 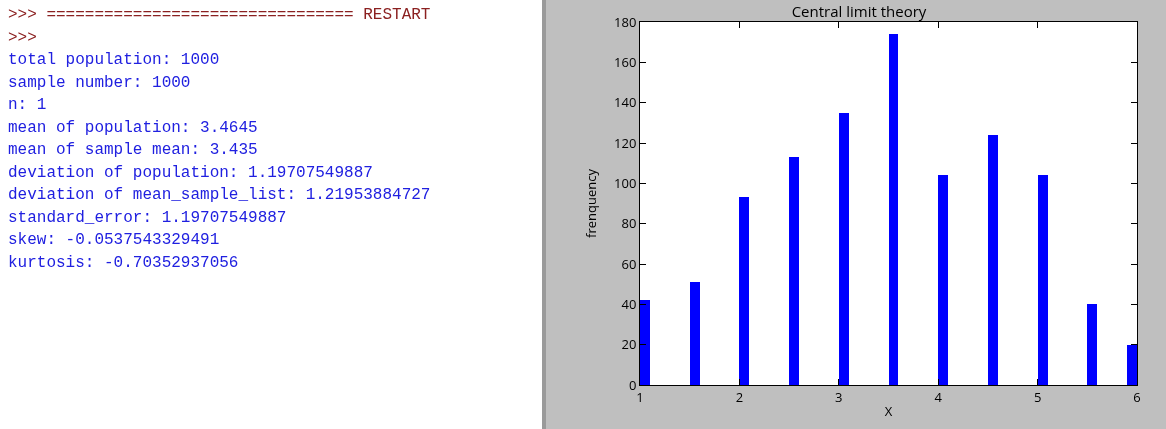 What do you see at coordinates (629, 263) in the screenshot?
I see `y-tick-label: 60` at bounding box center [629, 263].